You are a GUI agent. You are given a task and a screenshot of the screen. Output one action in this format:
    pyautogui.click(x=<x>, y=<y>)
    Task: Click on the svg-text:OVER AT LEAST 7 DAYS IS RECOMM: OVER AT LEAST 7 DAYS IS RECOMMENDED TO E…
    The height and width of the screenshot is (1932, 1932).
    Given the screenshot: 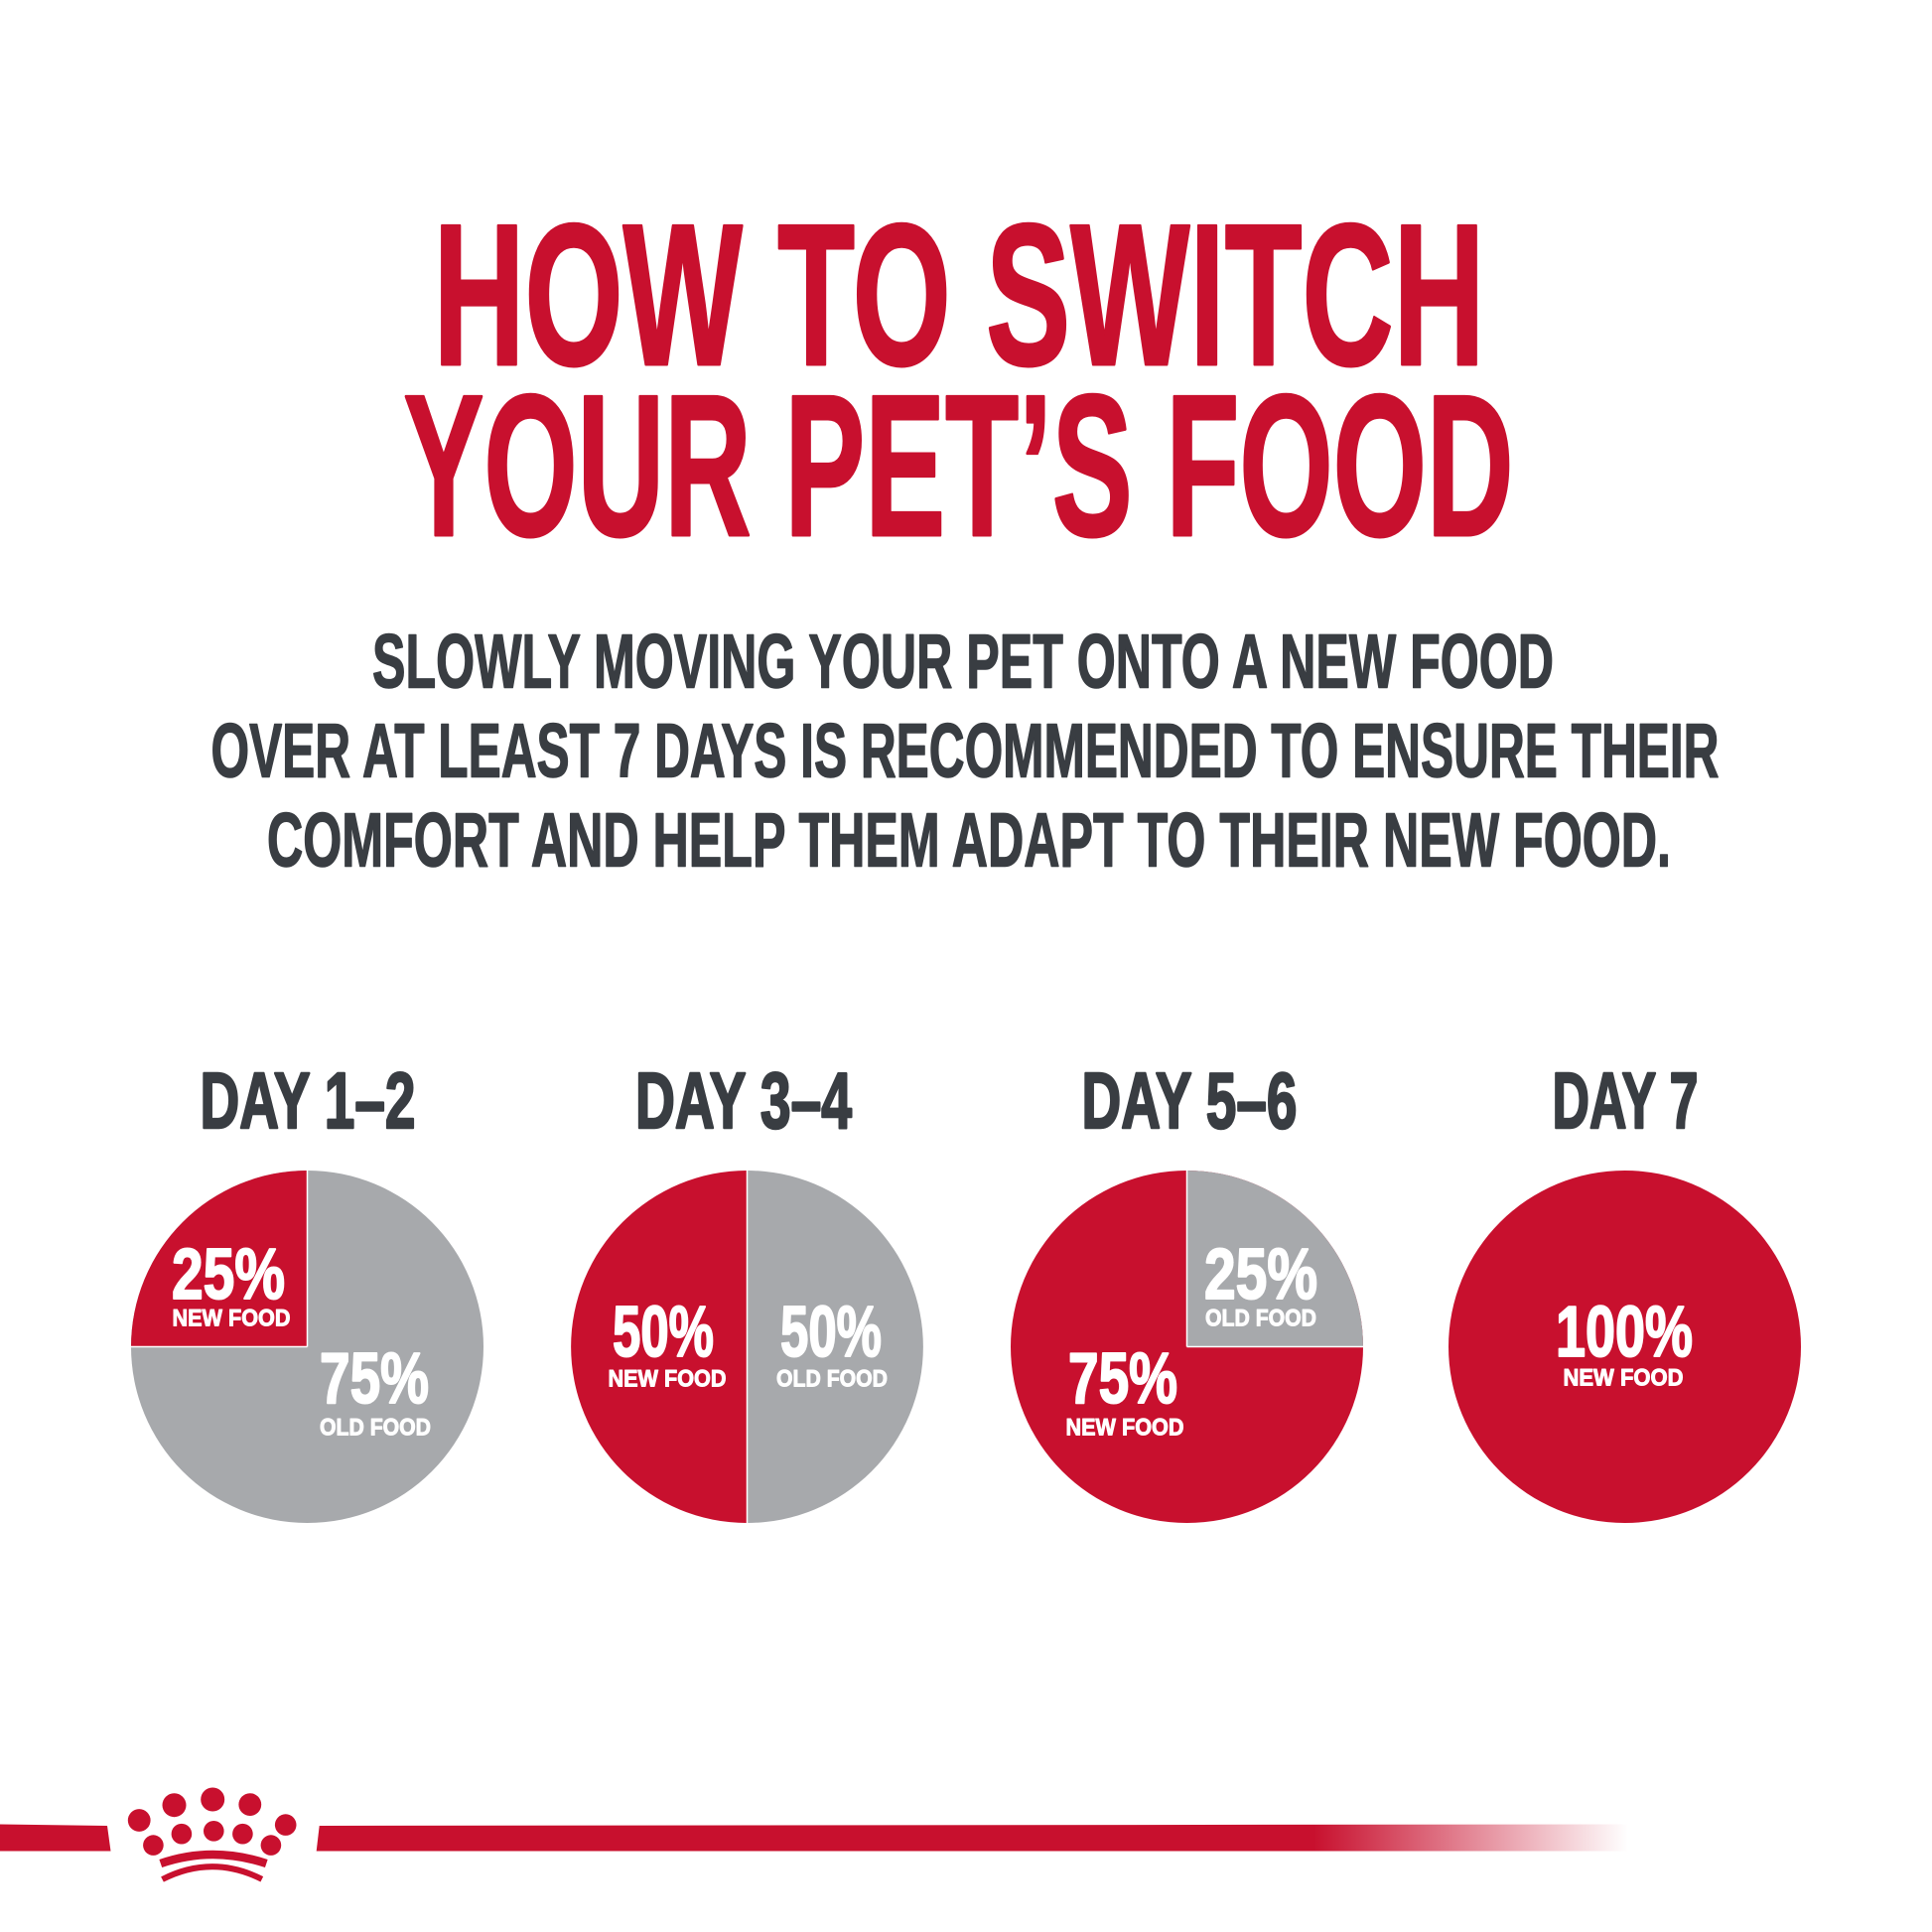 What is the action you would take?
    pyautogui.click(x=966, y=752)
    